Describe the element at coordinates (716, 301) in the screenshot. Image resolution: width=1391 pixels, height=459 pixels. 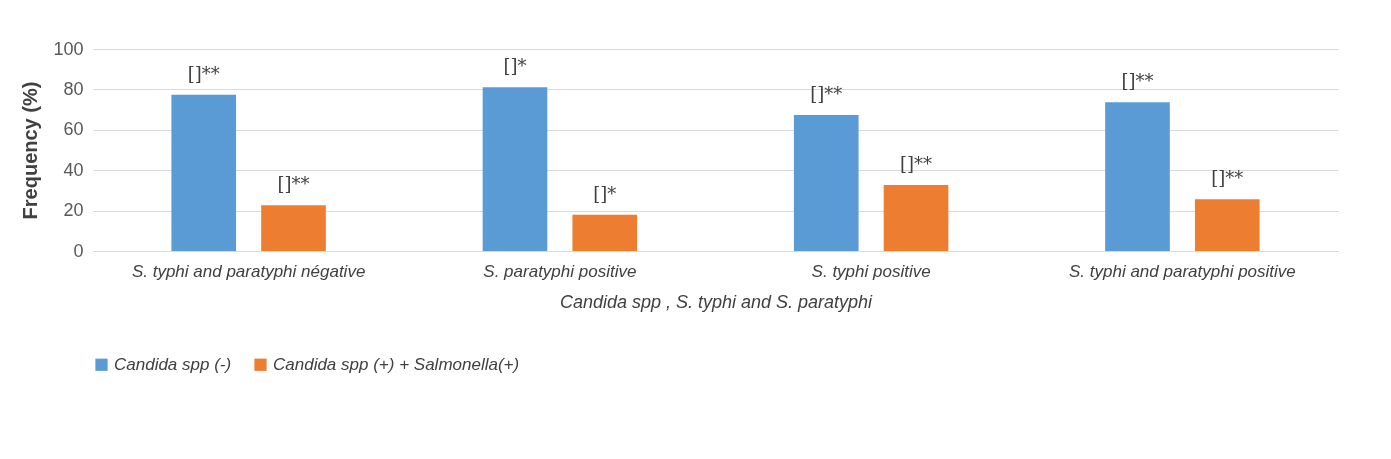
I see `x-axis-title: Candida spp , S. typhi and S. paratyphi` at that location.